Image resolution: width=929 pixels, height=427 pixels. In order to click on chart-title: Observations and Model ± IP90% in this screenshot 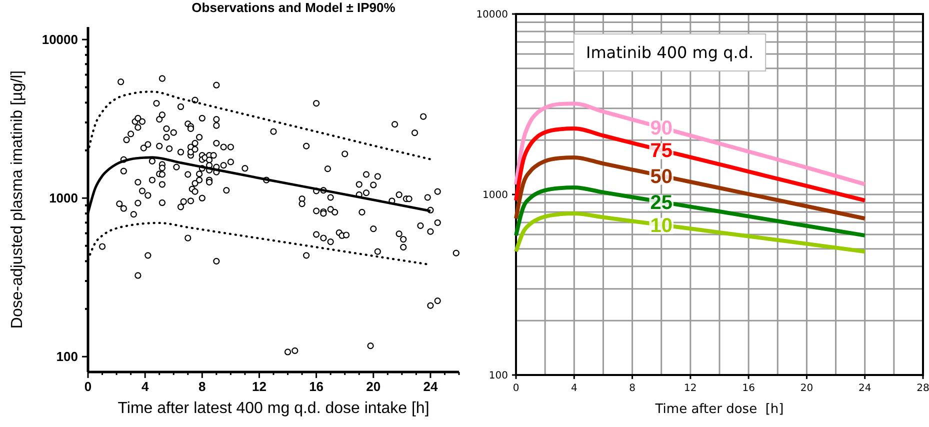, I will do `click(294, 7)`.